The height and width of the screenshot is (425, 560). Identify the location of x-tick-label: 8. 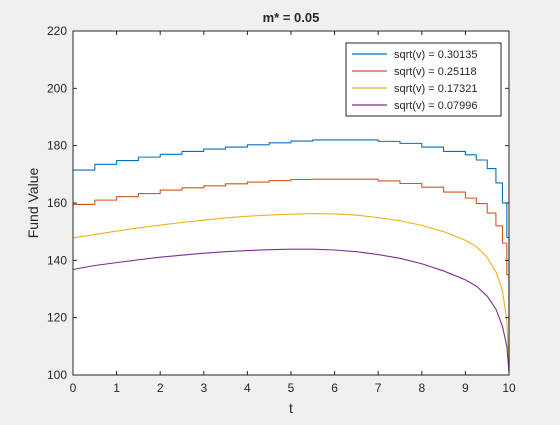
(421, 388).